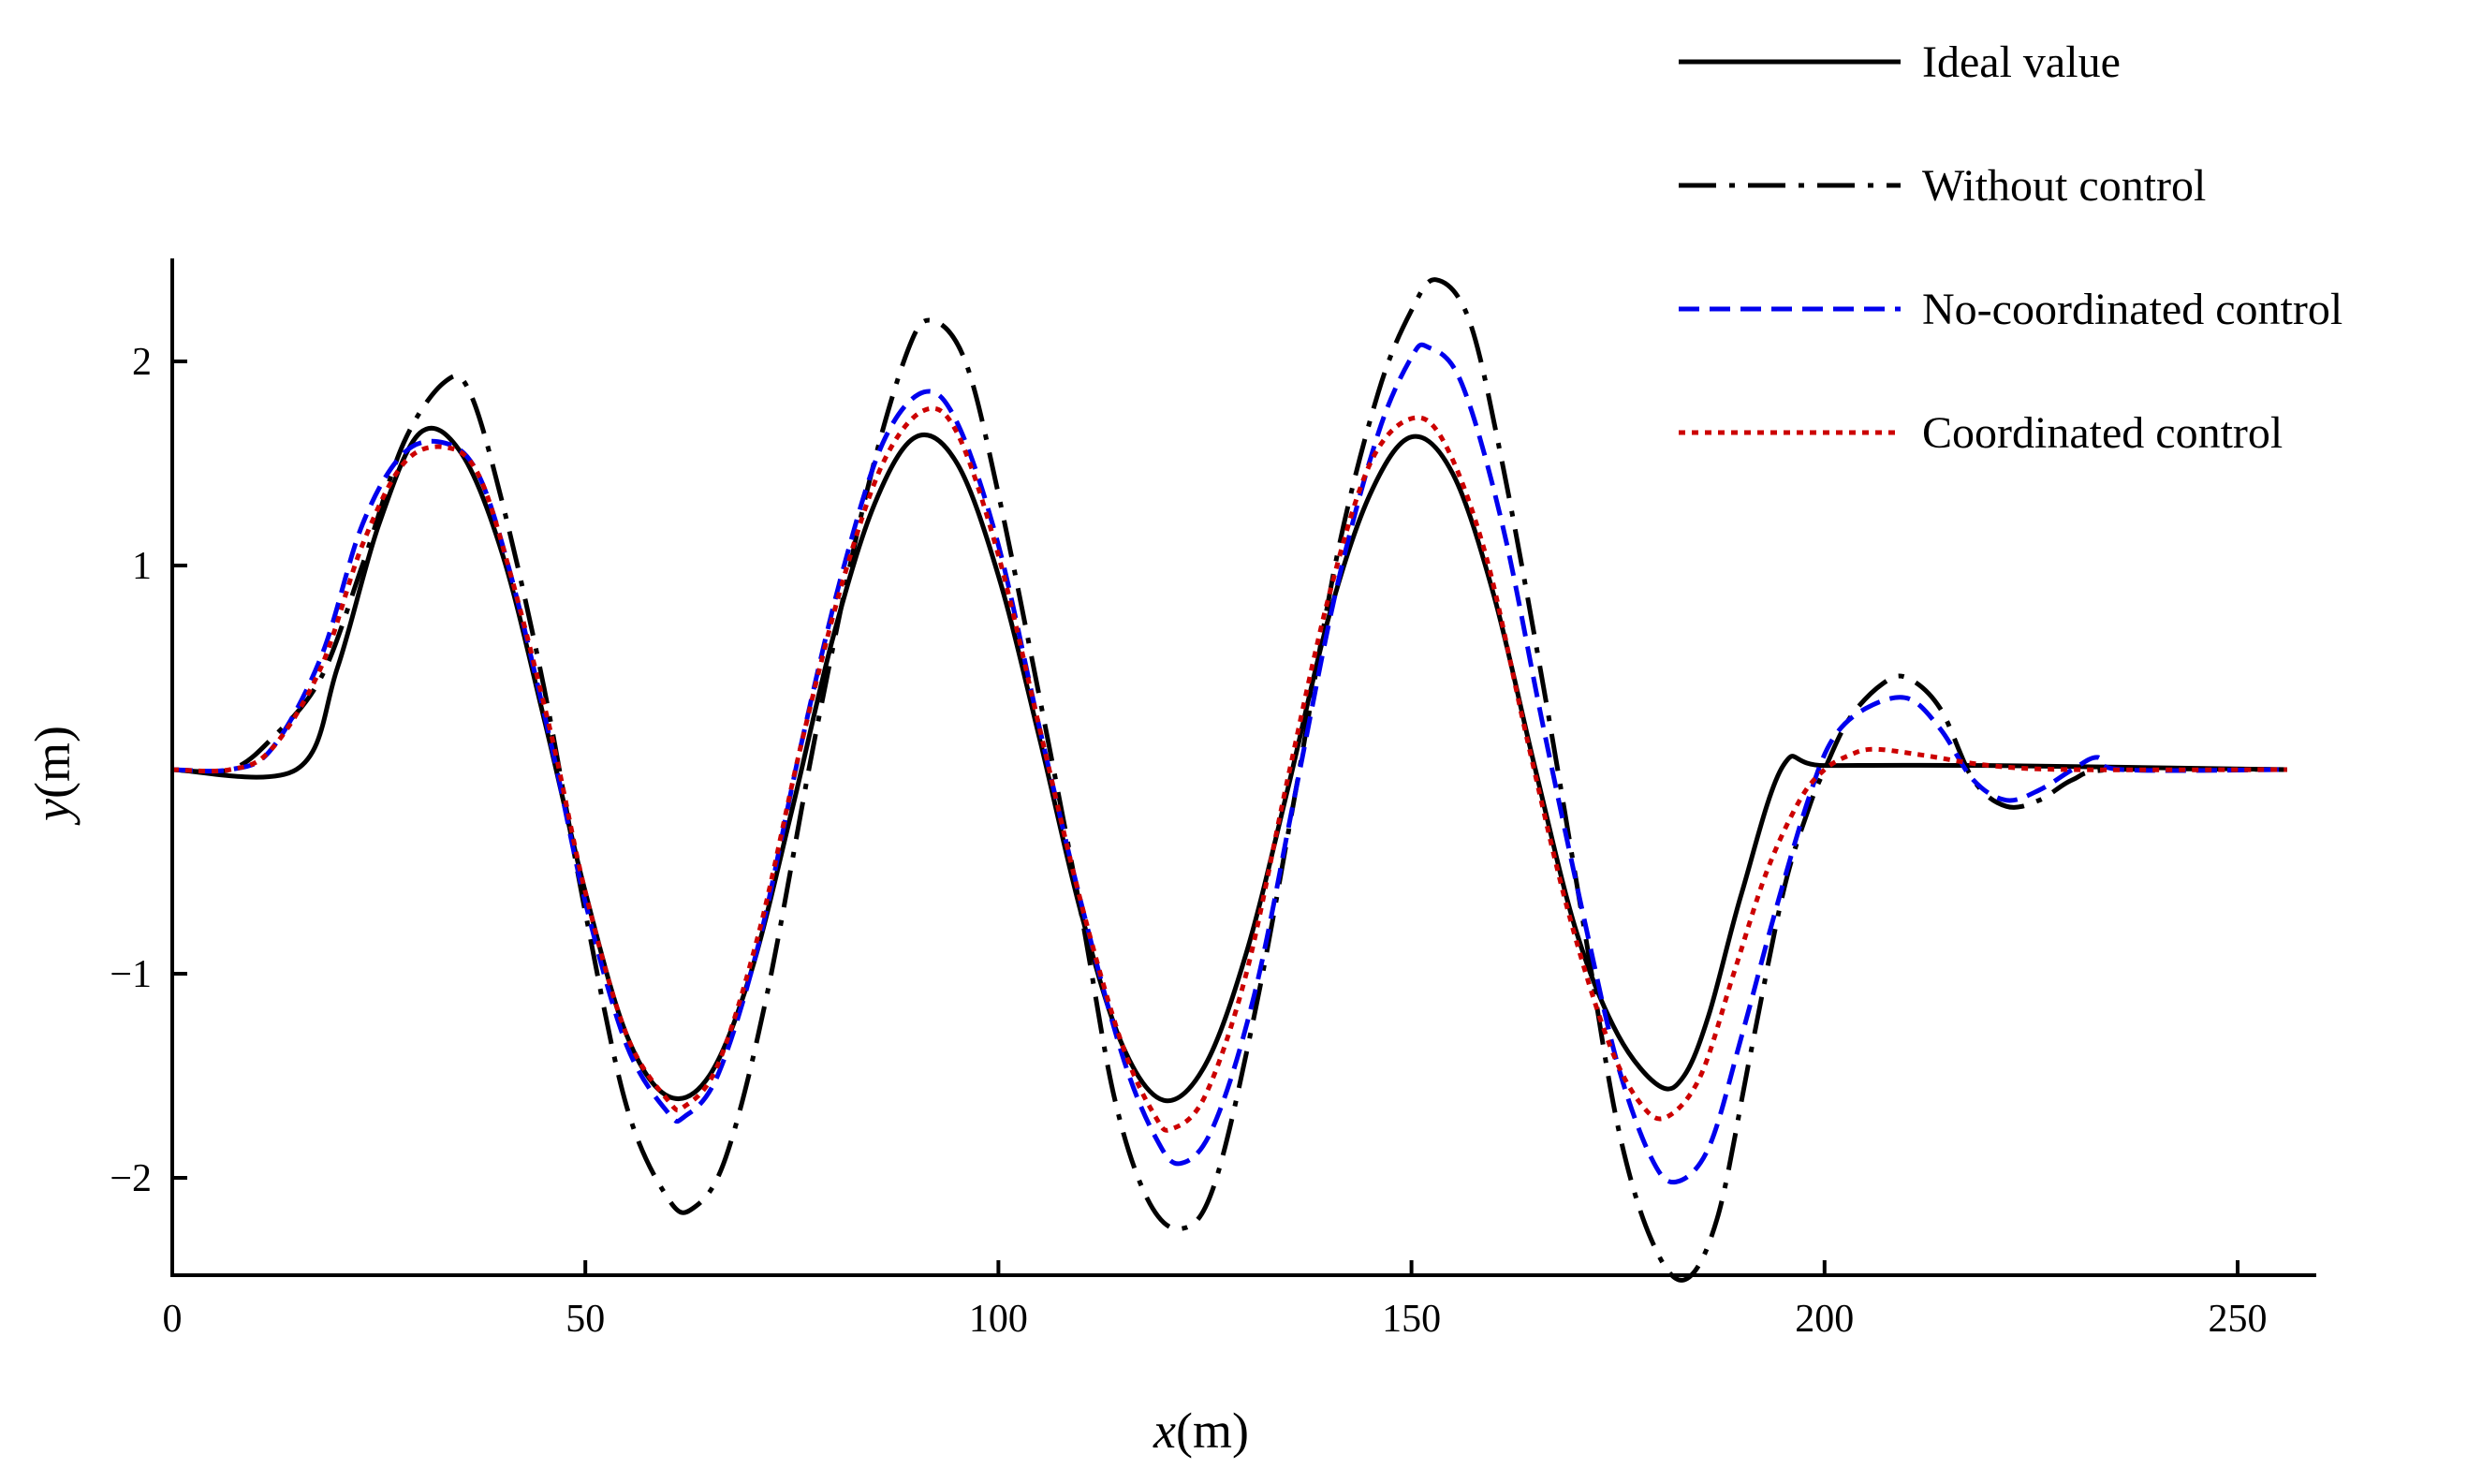 Image resolution: width=2467 pixels, height=1484 pixels. Describe the element at coordinates (1164, 1431) in the screenshot. I see `x-axis-var: x` at that location.